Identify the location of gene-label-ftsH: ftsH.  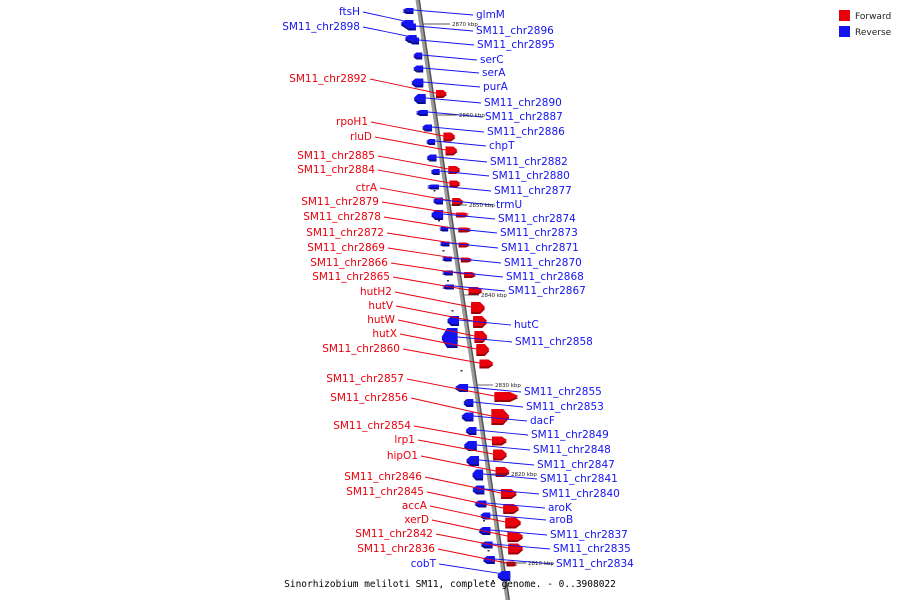
(349, 12).